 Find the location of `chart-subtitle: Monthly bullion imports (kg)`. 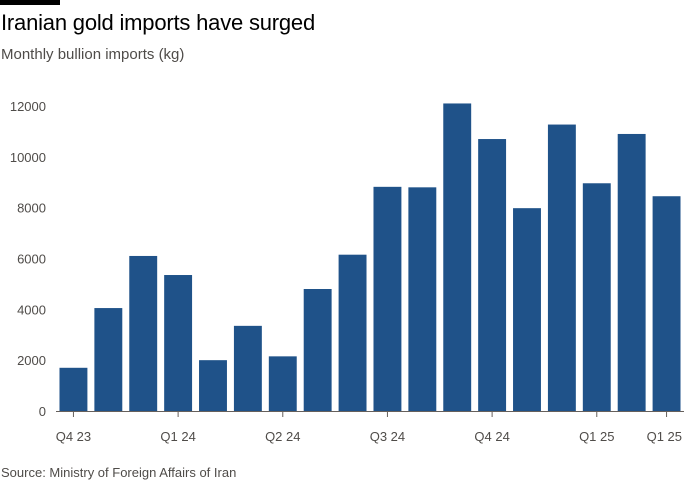

chart-subtitle: Monthly bullion imports (kg) is located at coordinates (93, 54).